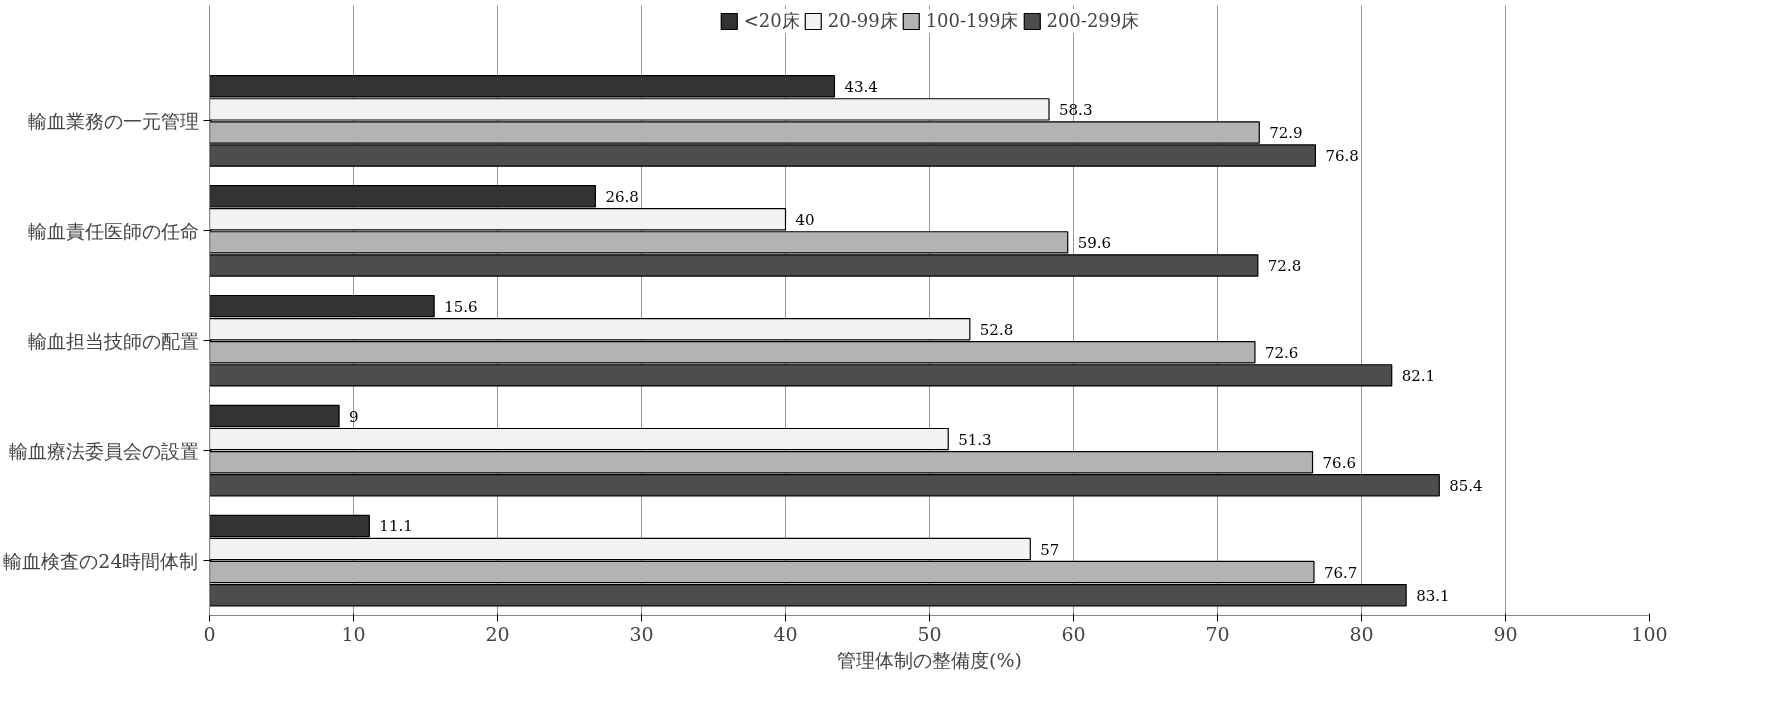  I want to click on x-tick-label: 30, so click(641, 633).